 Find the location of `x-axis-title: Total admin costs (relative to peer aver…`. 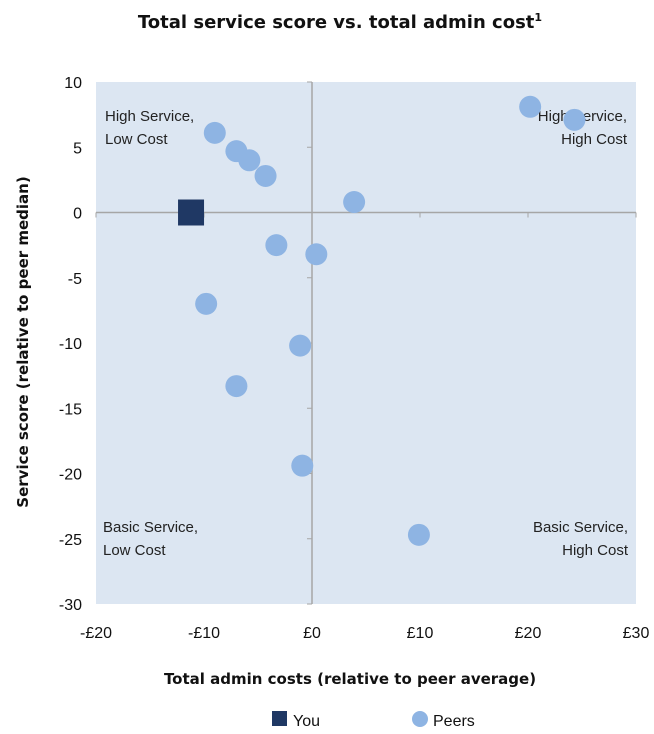

x-axis-title: Total admin costs (relative to peer aver… is located at coordinates (350, 679).